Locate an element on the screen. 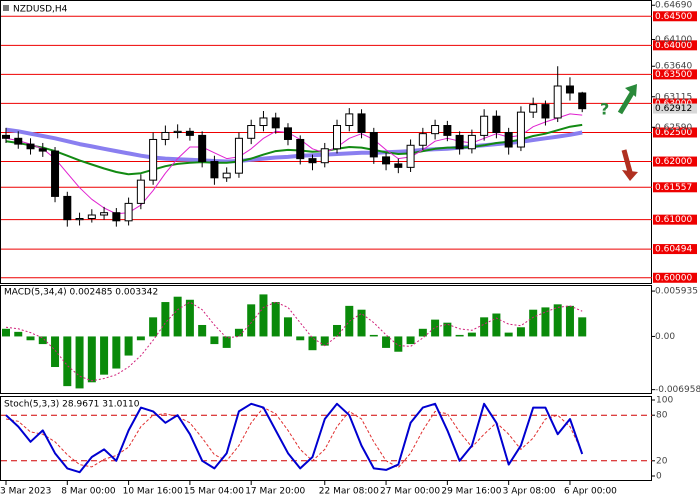 Image resolution: width=700 pixels, height=500 pixels. stoch-title: Stoch(5,3,3) 28.9671 31.0110 is located at coordinates (72, 405).